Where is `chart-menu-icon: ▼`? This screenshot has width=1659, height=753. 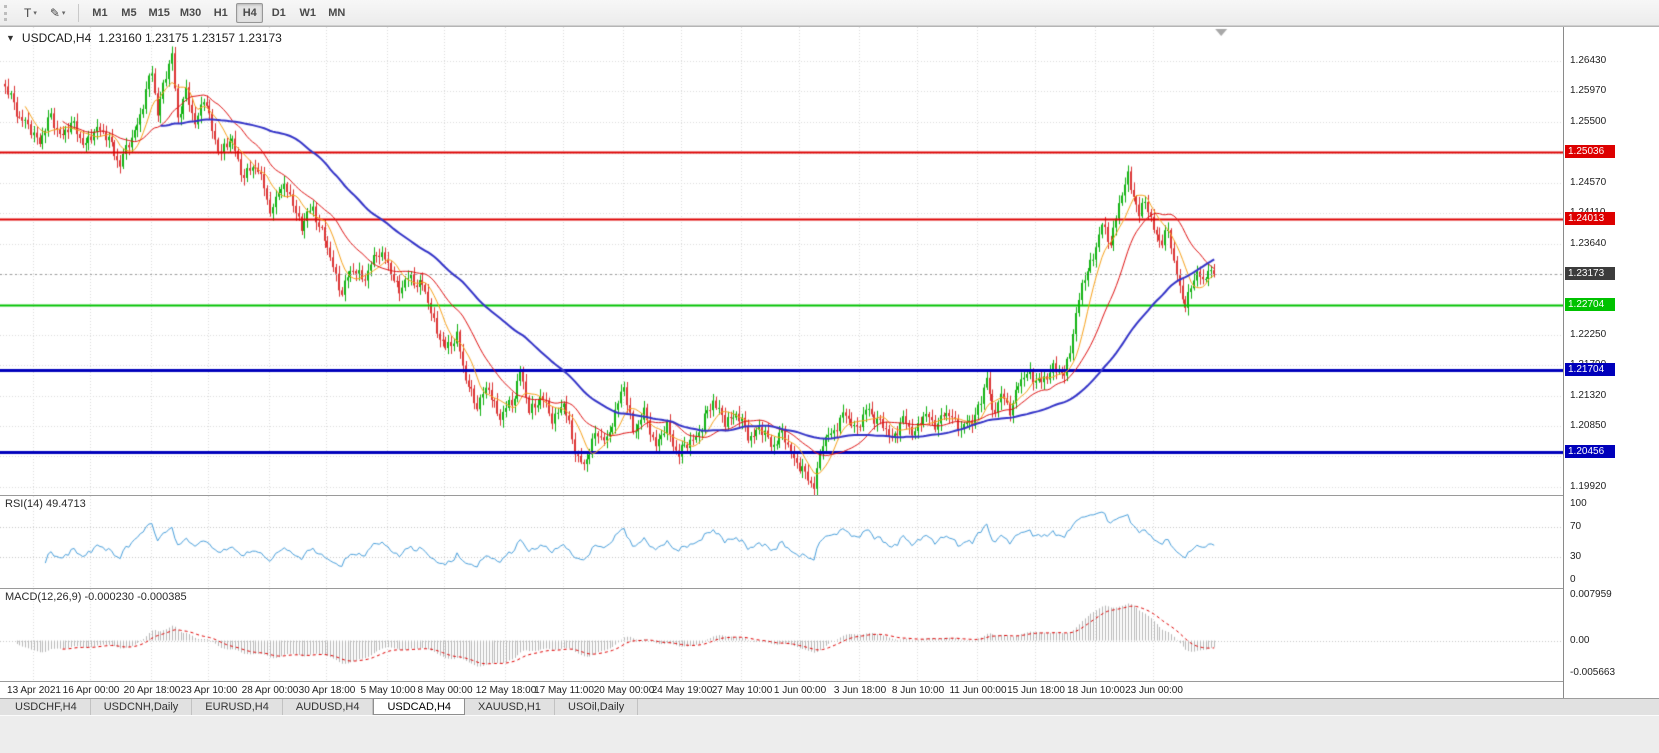
chart-menu-icon: ▼ is located at coordinates (10, 38).